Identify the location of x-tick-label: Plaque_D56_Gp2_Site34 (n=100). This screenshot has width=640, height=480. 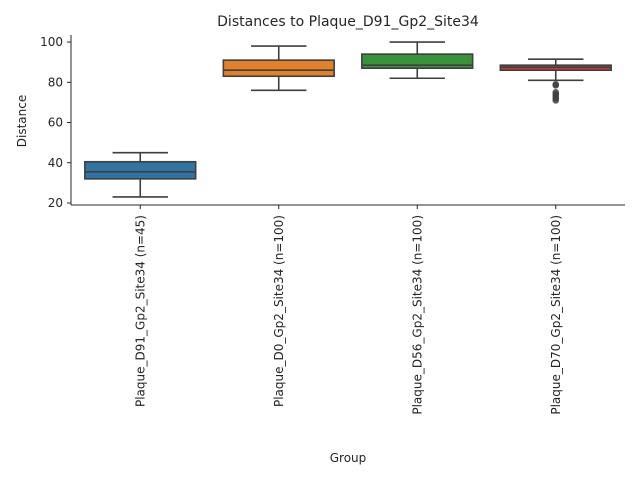
(417, 315).